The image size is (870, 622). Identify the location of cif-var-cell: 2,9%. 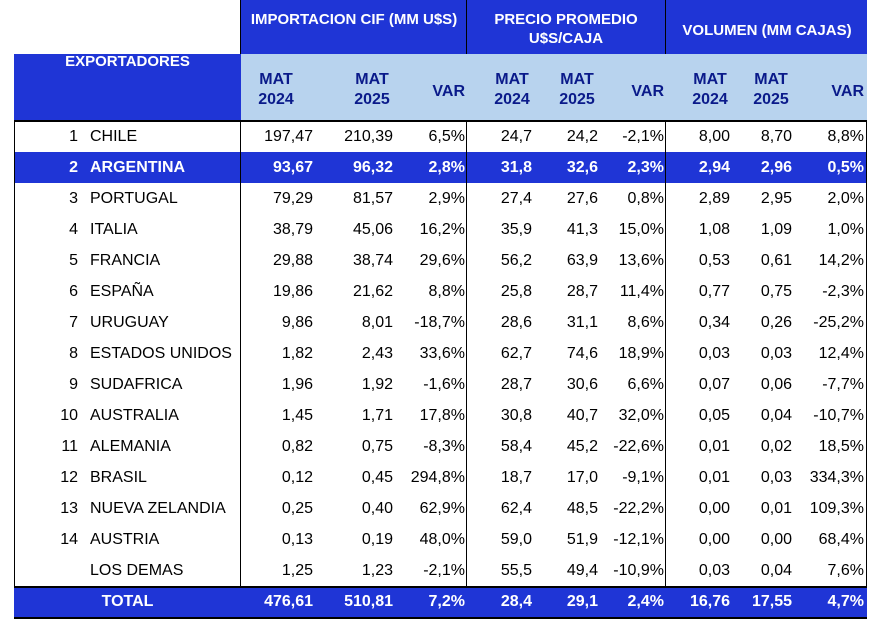
(446, 198).